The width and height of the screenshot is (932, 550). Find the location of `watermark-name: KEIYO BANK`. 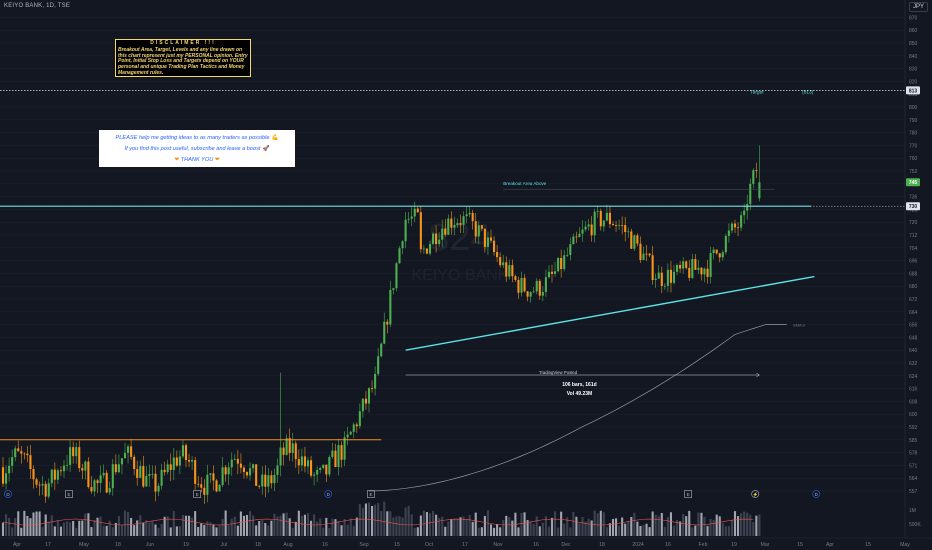

watermark-name: KEIYO BANK is located at coordinates (460, 275).